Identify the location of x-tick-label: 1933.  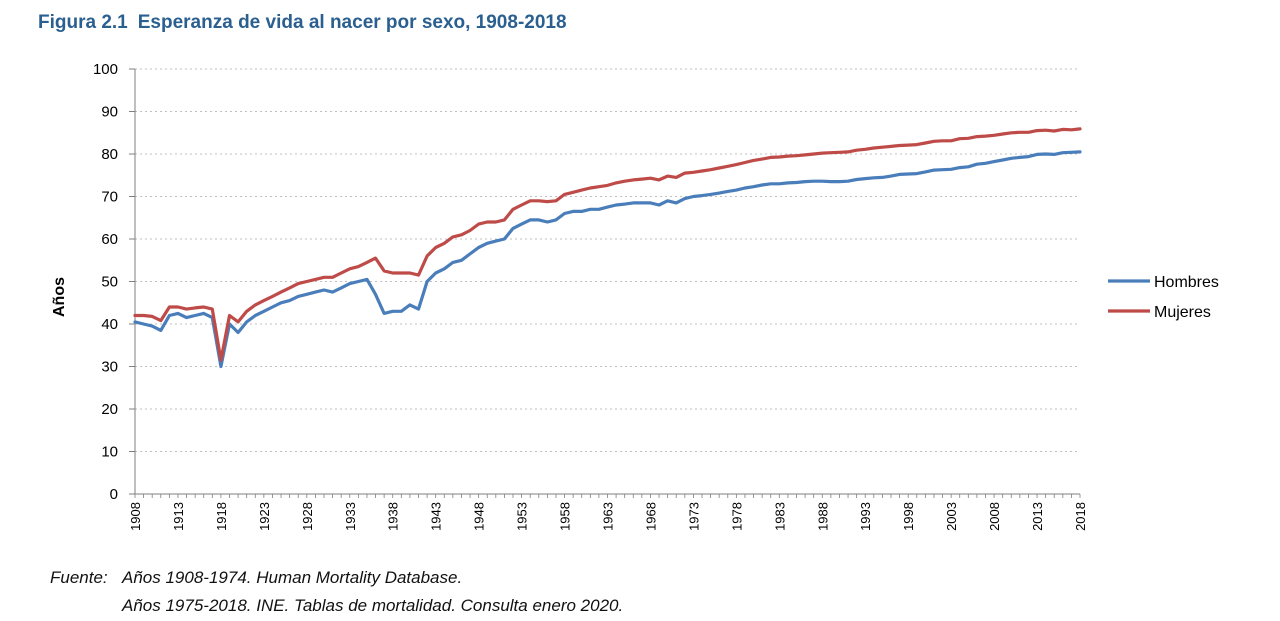
(350, 516).